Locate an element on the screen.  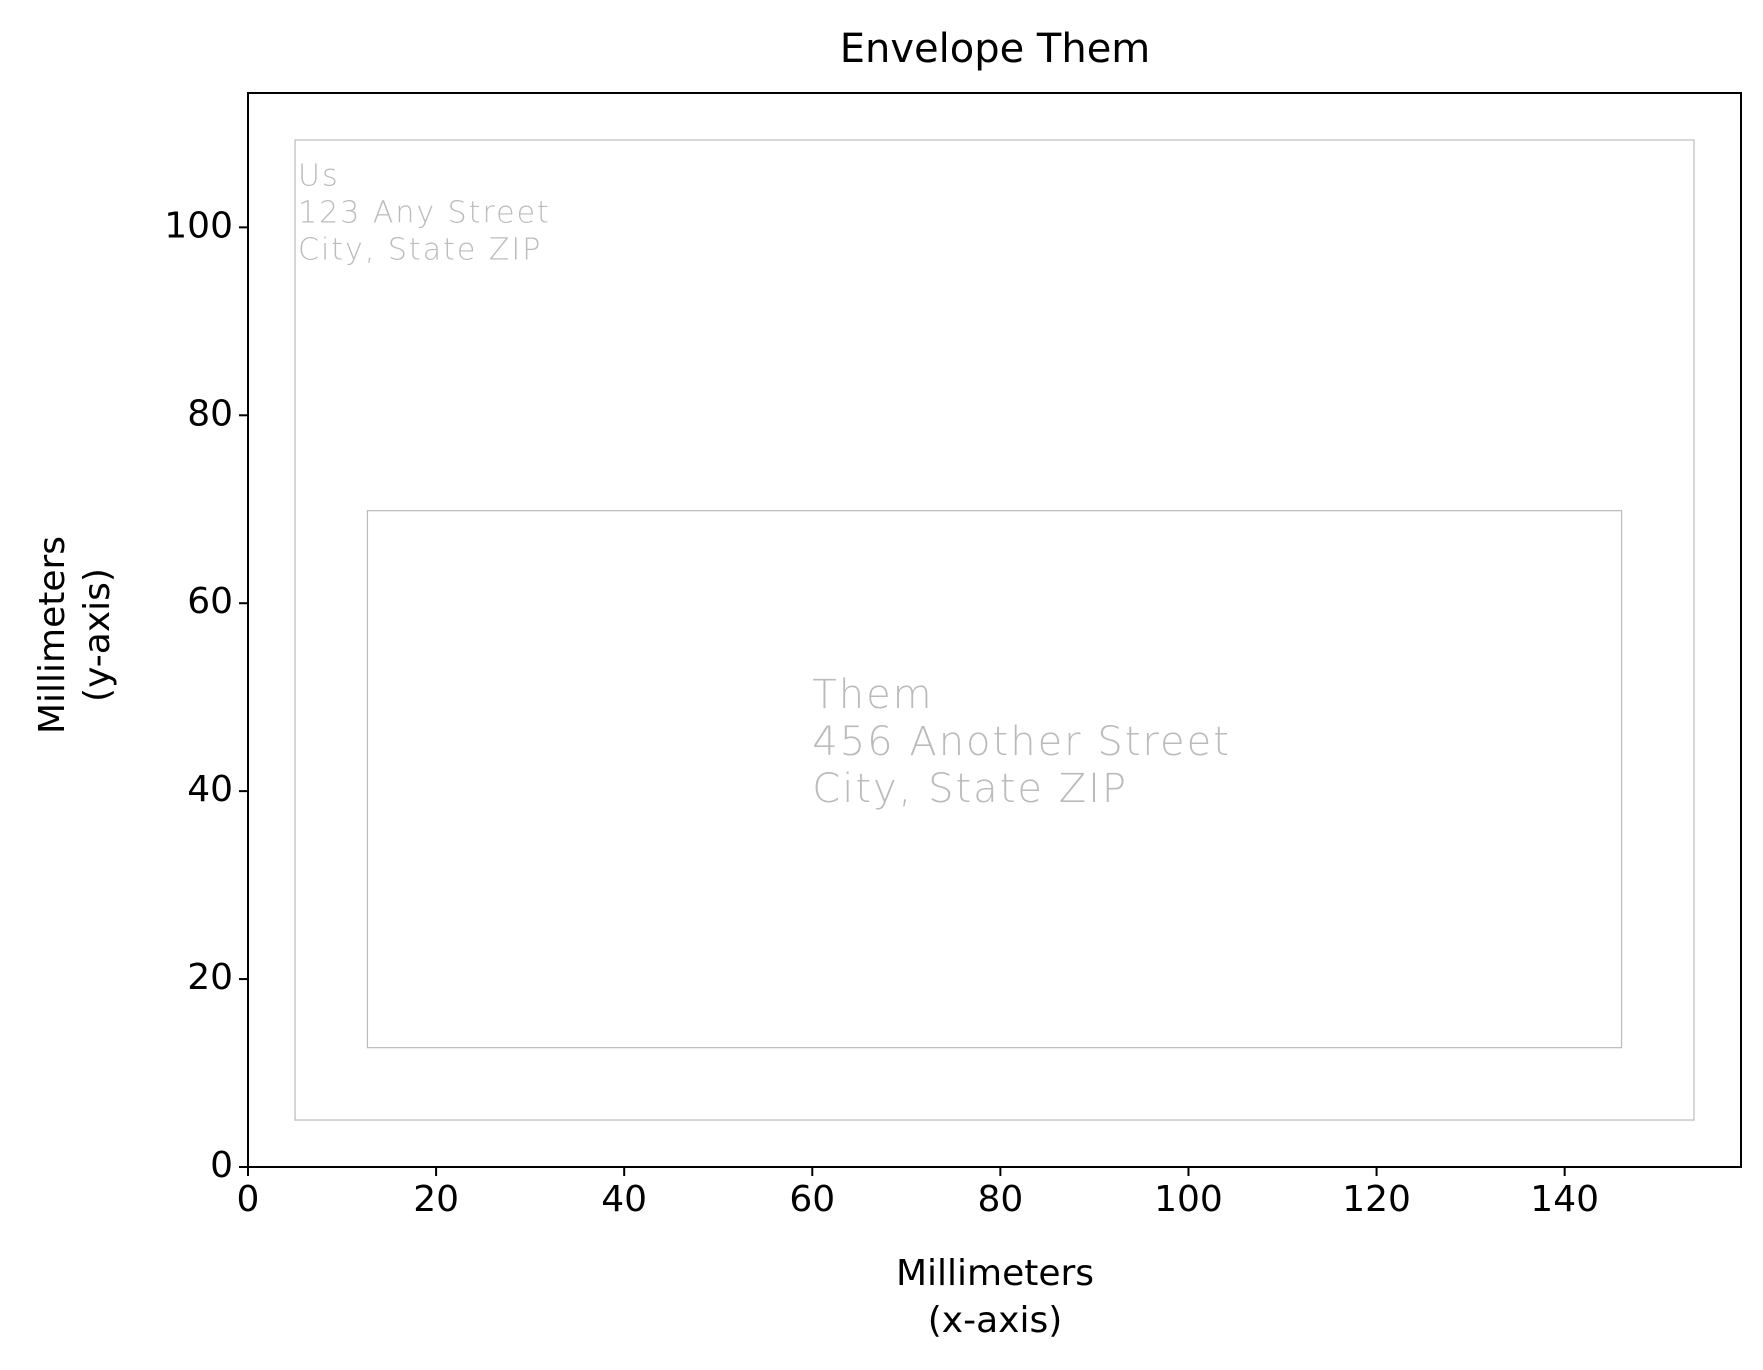
y-tick-label: 80 is located at coordinates (210, 413).